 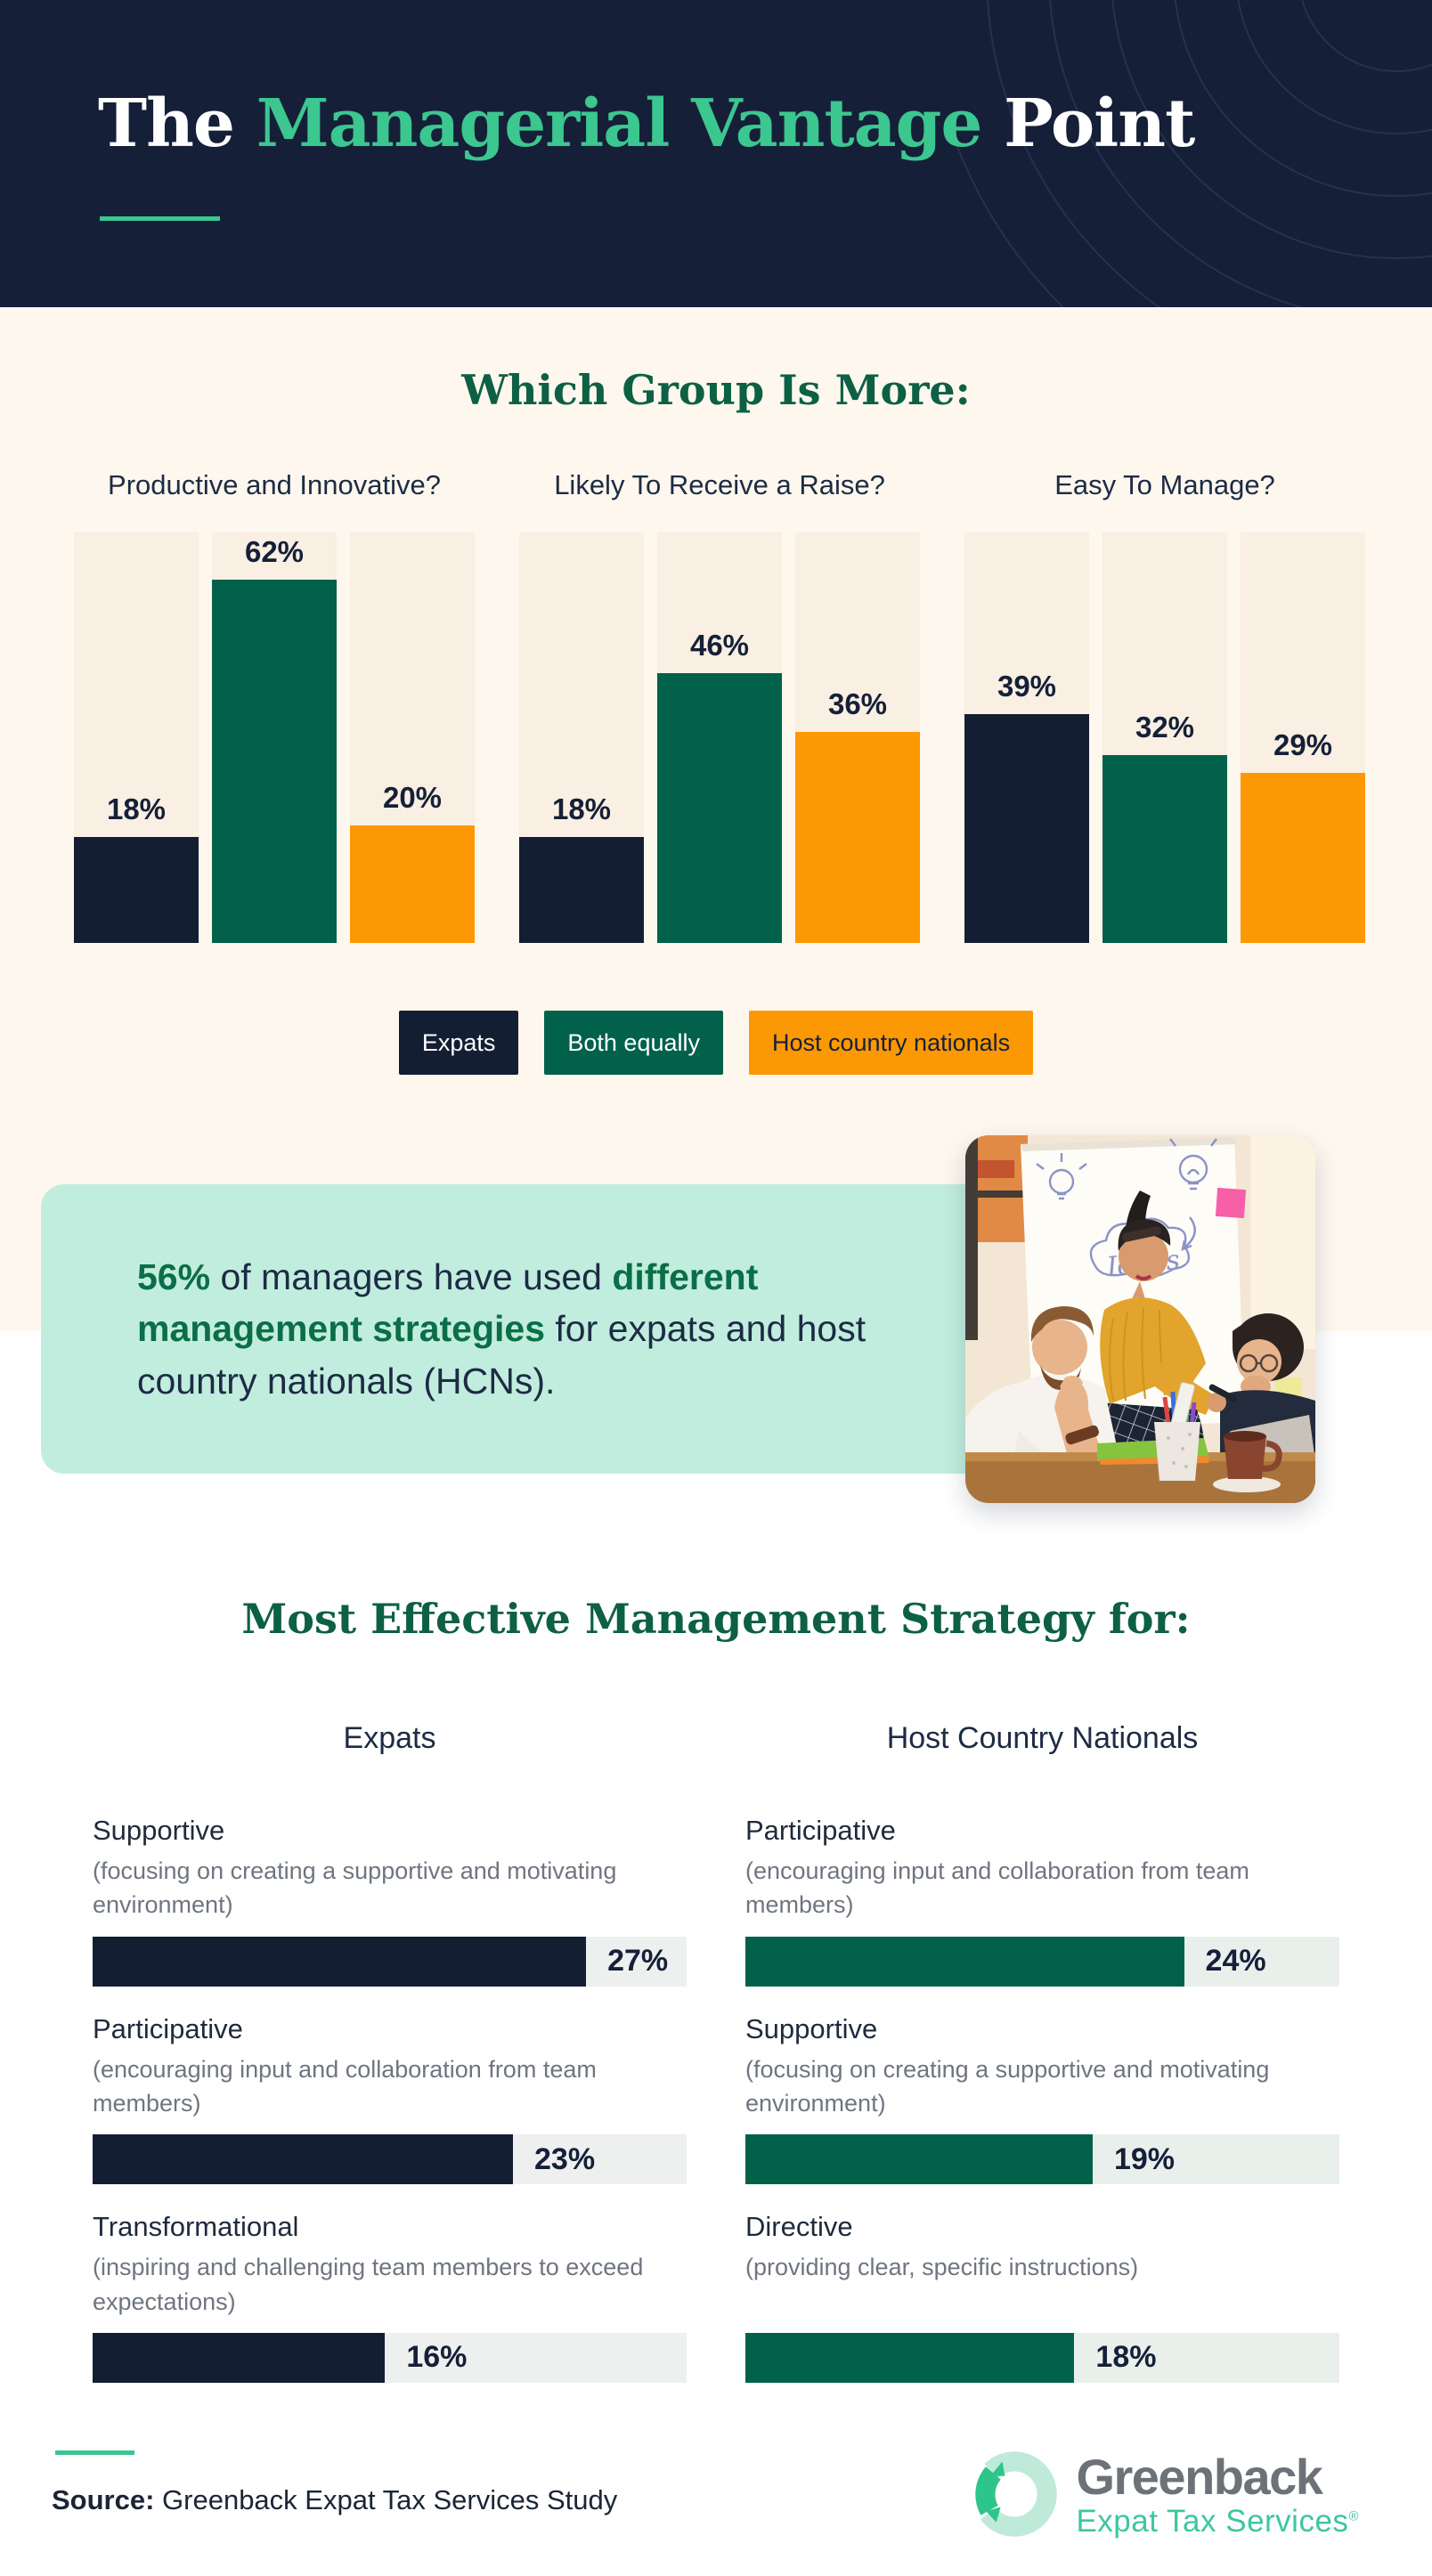 I want to click on strategy-bar: 16%, so click(x=390, y=2351).